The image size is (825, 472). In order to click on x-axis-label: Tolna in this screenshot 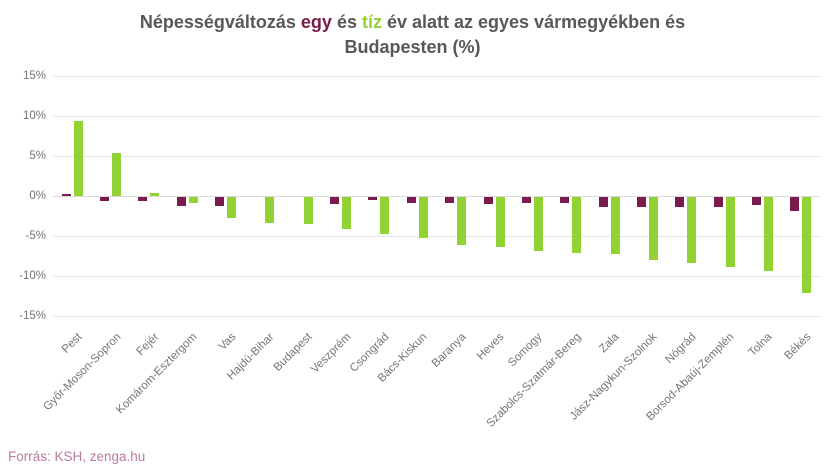, I will do `click(761, 345)`.